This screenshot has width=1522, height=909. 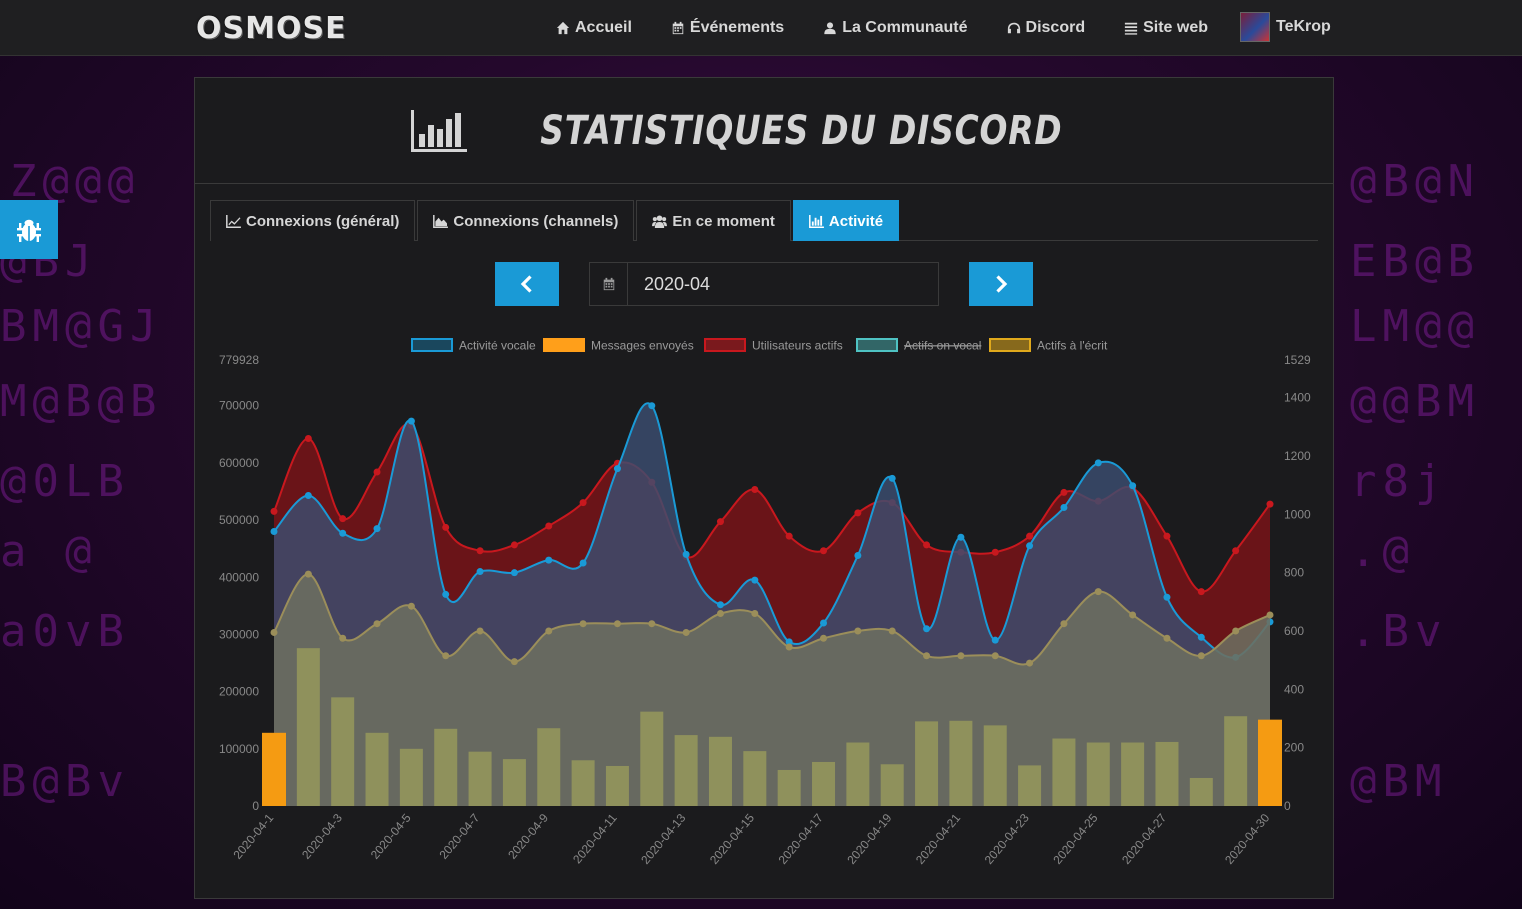 What do you see at coordinates (801, 839) in the screenshot?
I see `x-tick-label: 2020-04-17` at bounding box center [801, 839].